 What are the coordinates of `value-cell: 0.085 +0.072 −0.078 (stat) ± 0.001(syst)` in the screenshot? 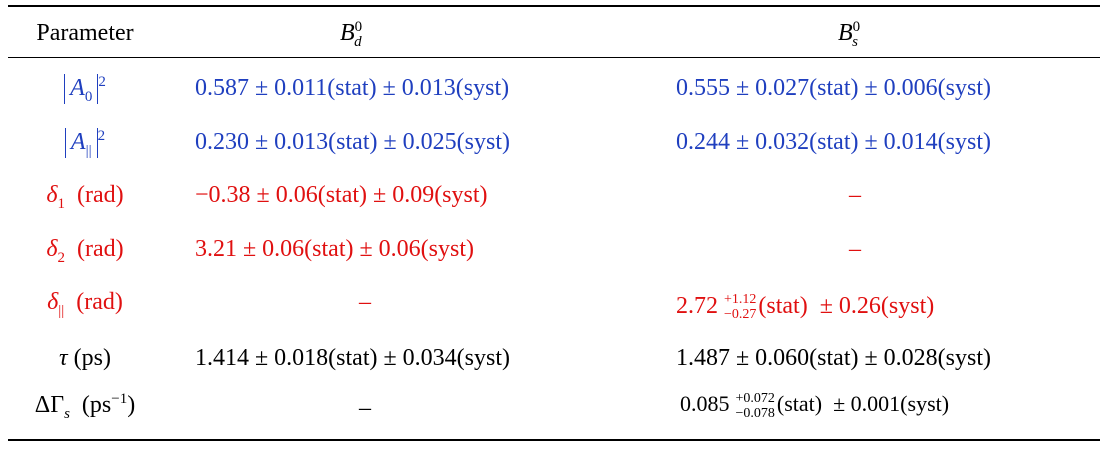 It's located at (814, 404).